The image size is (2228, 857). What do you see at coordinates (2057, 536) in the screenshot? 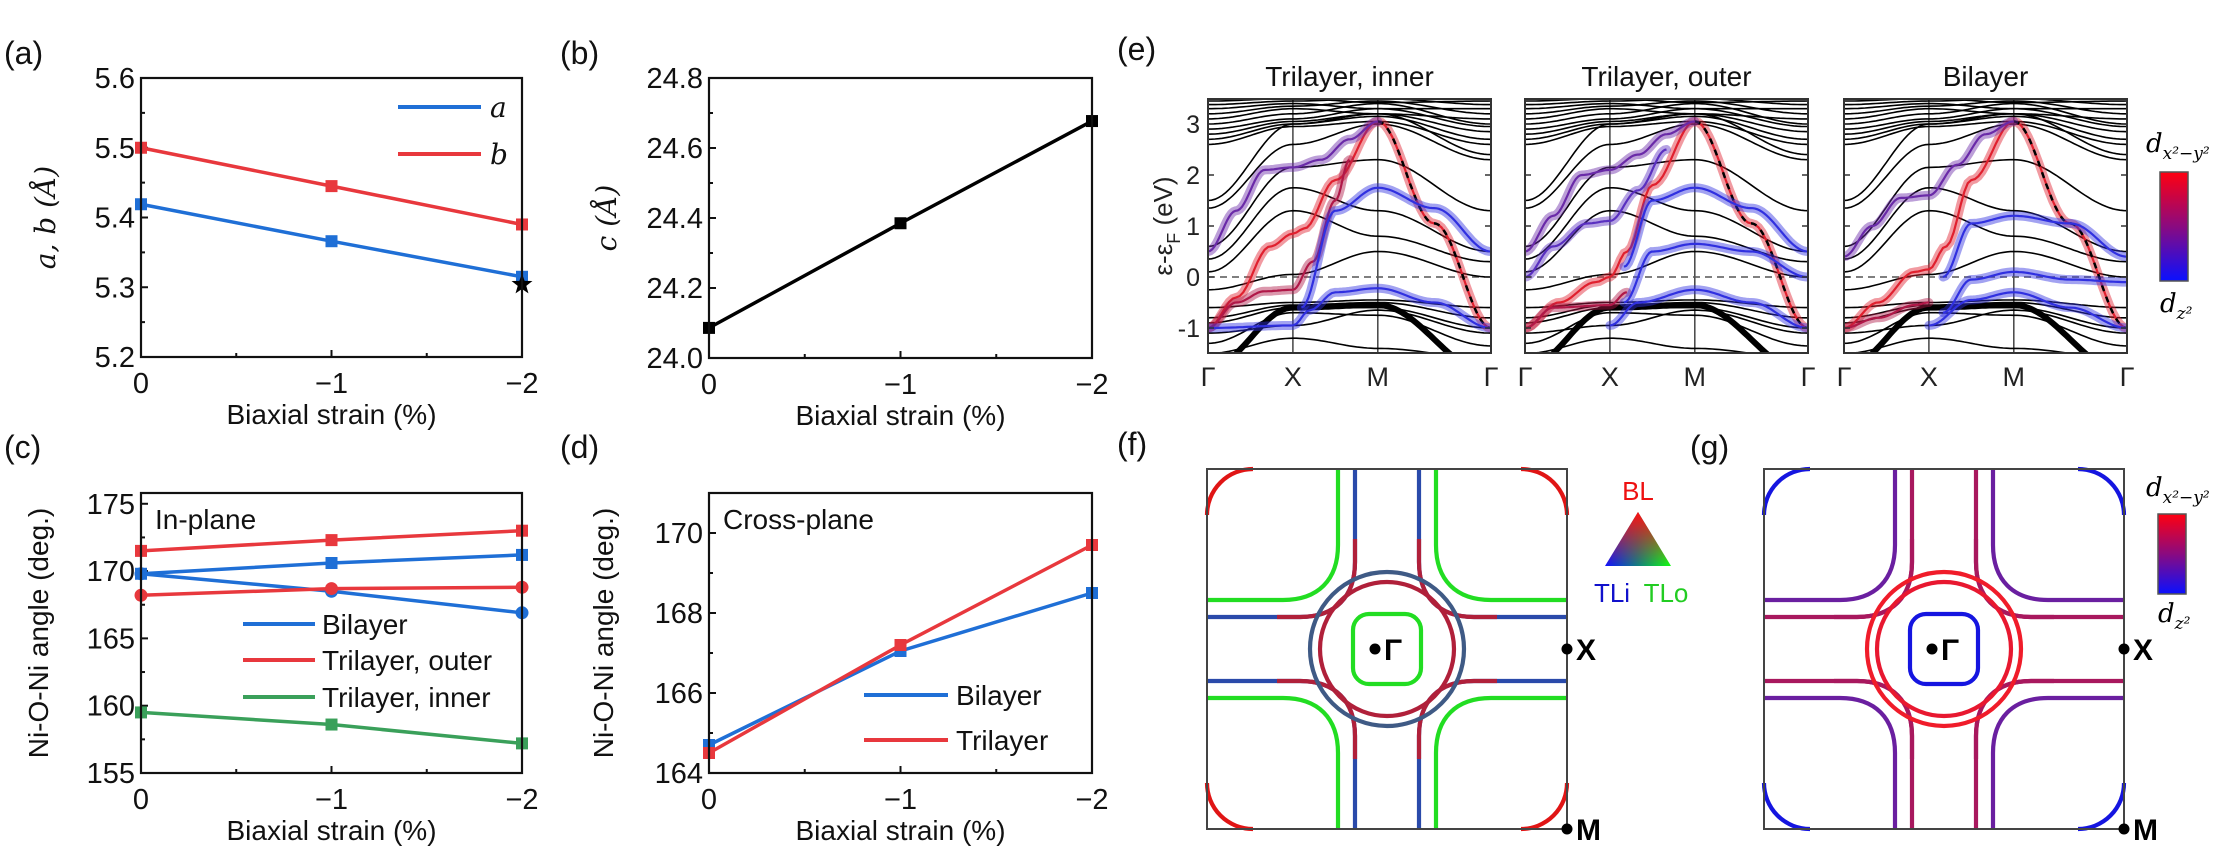
I see `outer-contour` at bounding box center [2057, 536].